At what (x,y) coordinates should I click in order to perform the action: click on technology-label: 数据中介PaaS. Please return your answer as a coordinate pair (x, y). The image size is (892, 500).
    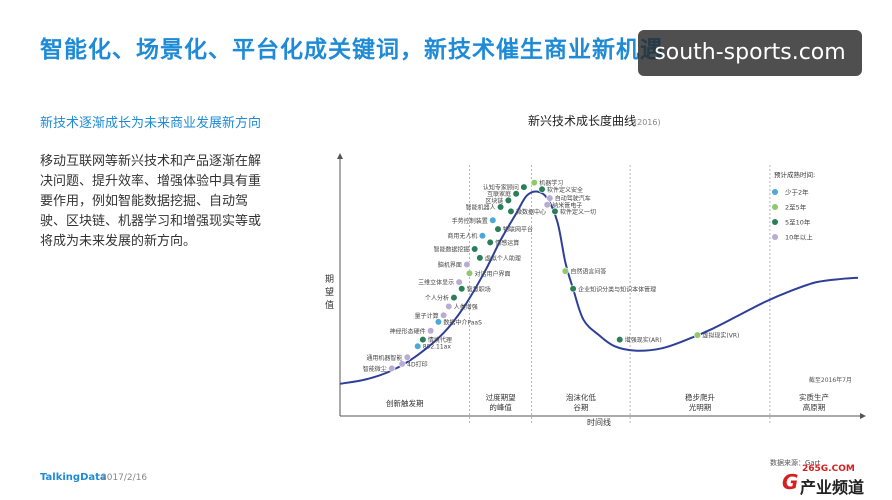
    Looking at the image, I should click on (462, 322).